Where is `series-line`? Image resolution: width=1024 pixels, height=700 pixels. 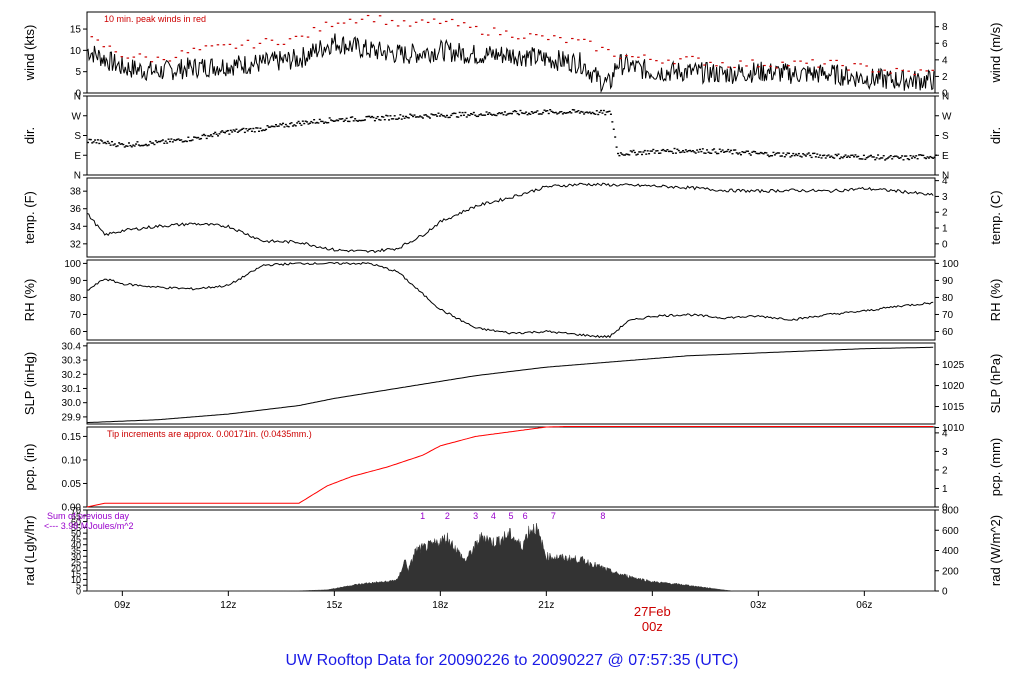 series-line is located at coordinates (510, 218).